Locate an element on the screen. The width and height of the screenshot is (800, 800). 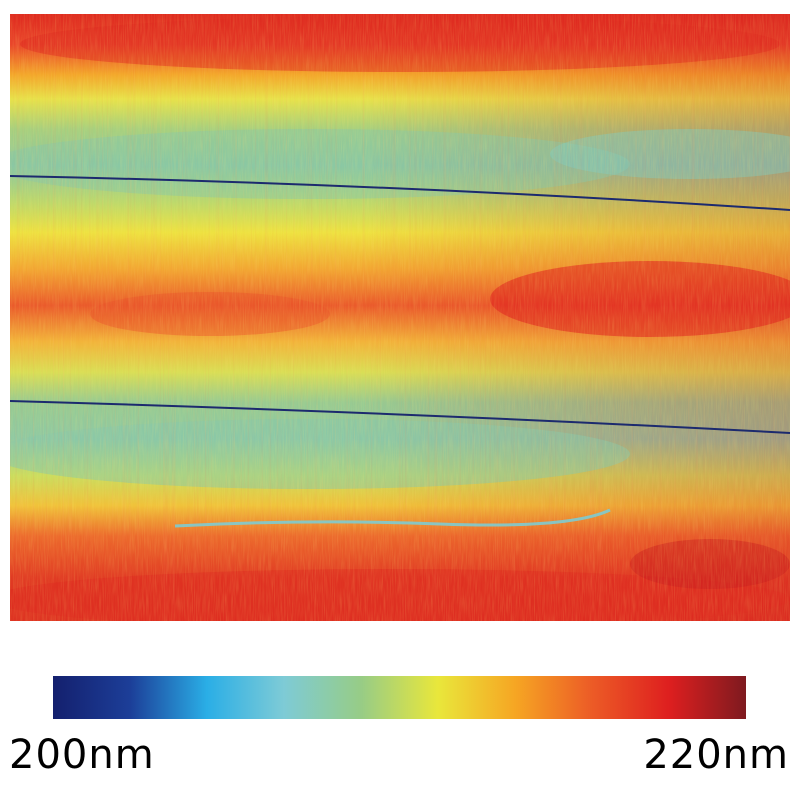
colorbar-max-label: 220nm is located at coordinates (716, 755).